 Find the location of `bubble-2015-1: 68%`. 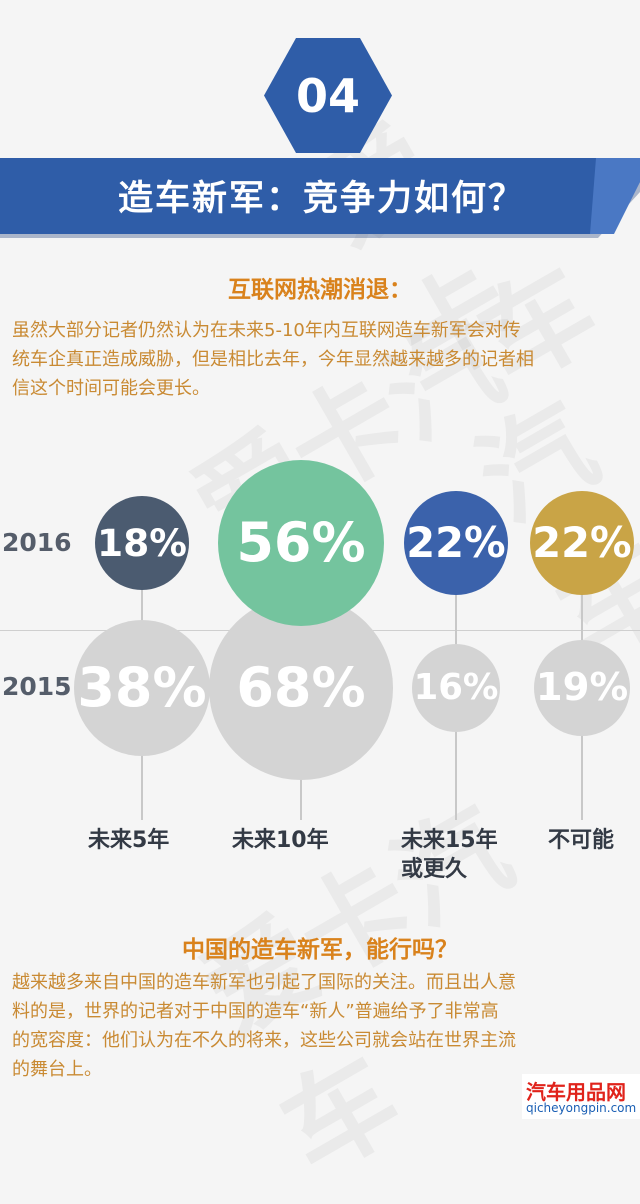

bubble-2015-1: 68% is located at coordinates (301, 688).